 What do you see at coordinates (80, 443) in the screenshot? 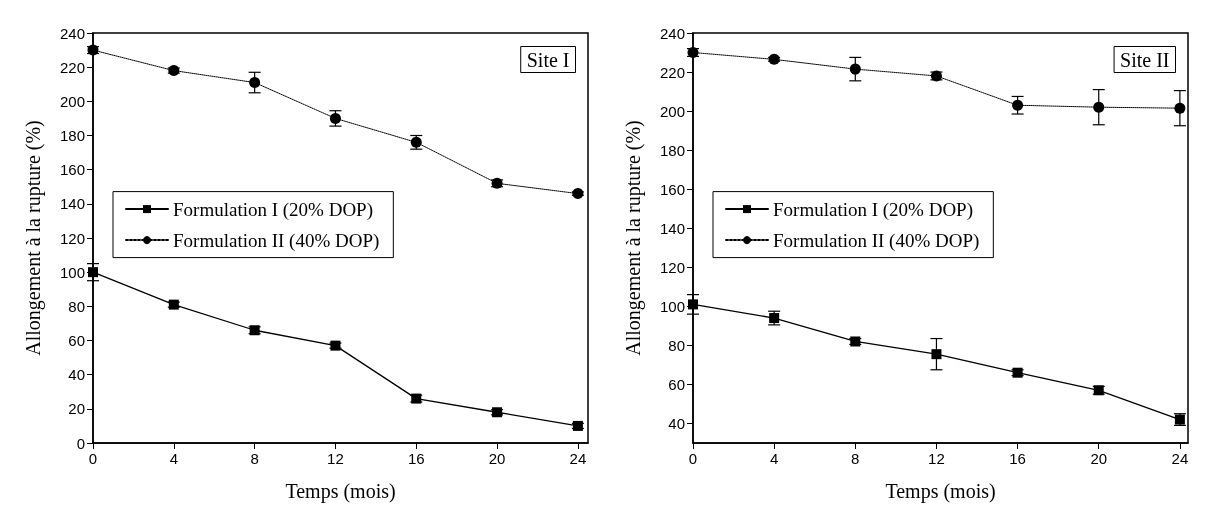
I see `y-tick-label: 0` at bounding box center [80, 443].